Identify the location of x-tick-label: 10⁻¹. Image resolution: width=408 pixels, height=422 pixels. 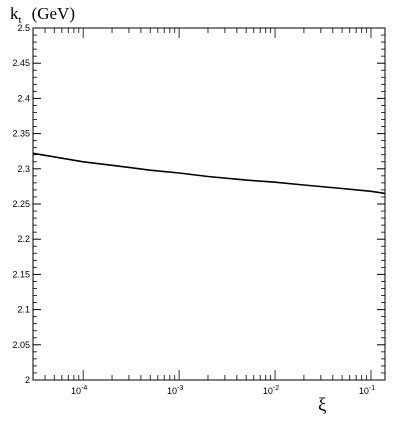
(367, 390).